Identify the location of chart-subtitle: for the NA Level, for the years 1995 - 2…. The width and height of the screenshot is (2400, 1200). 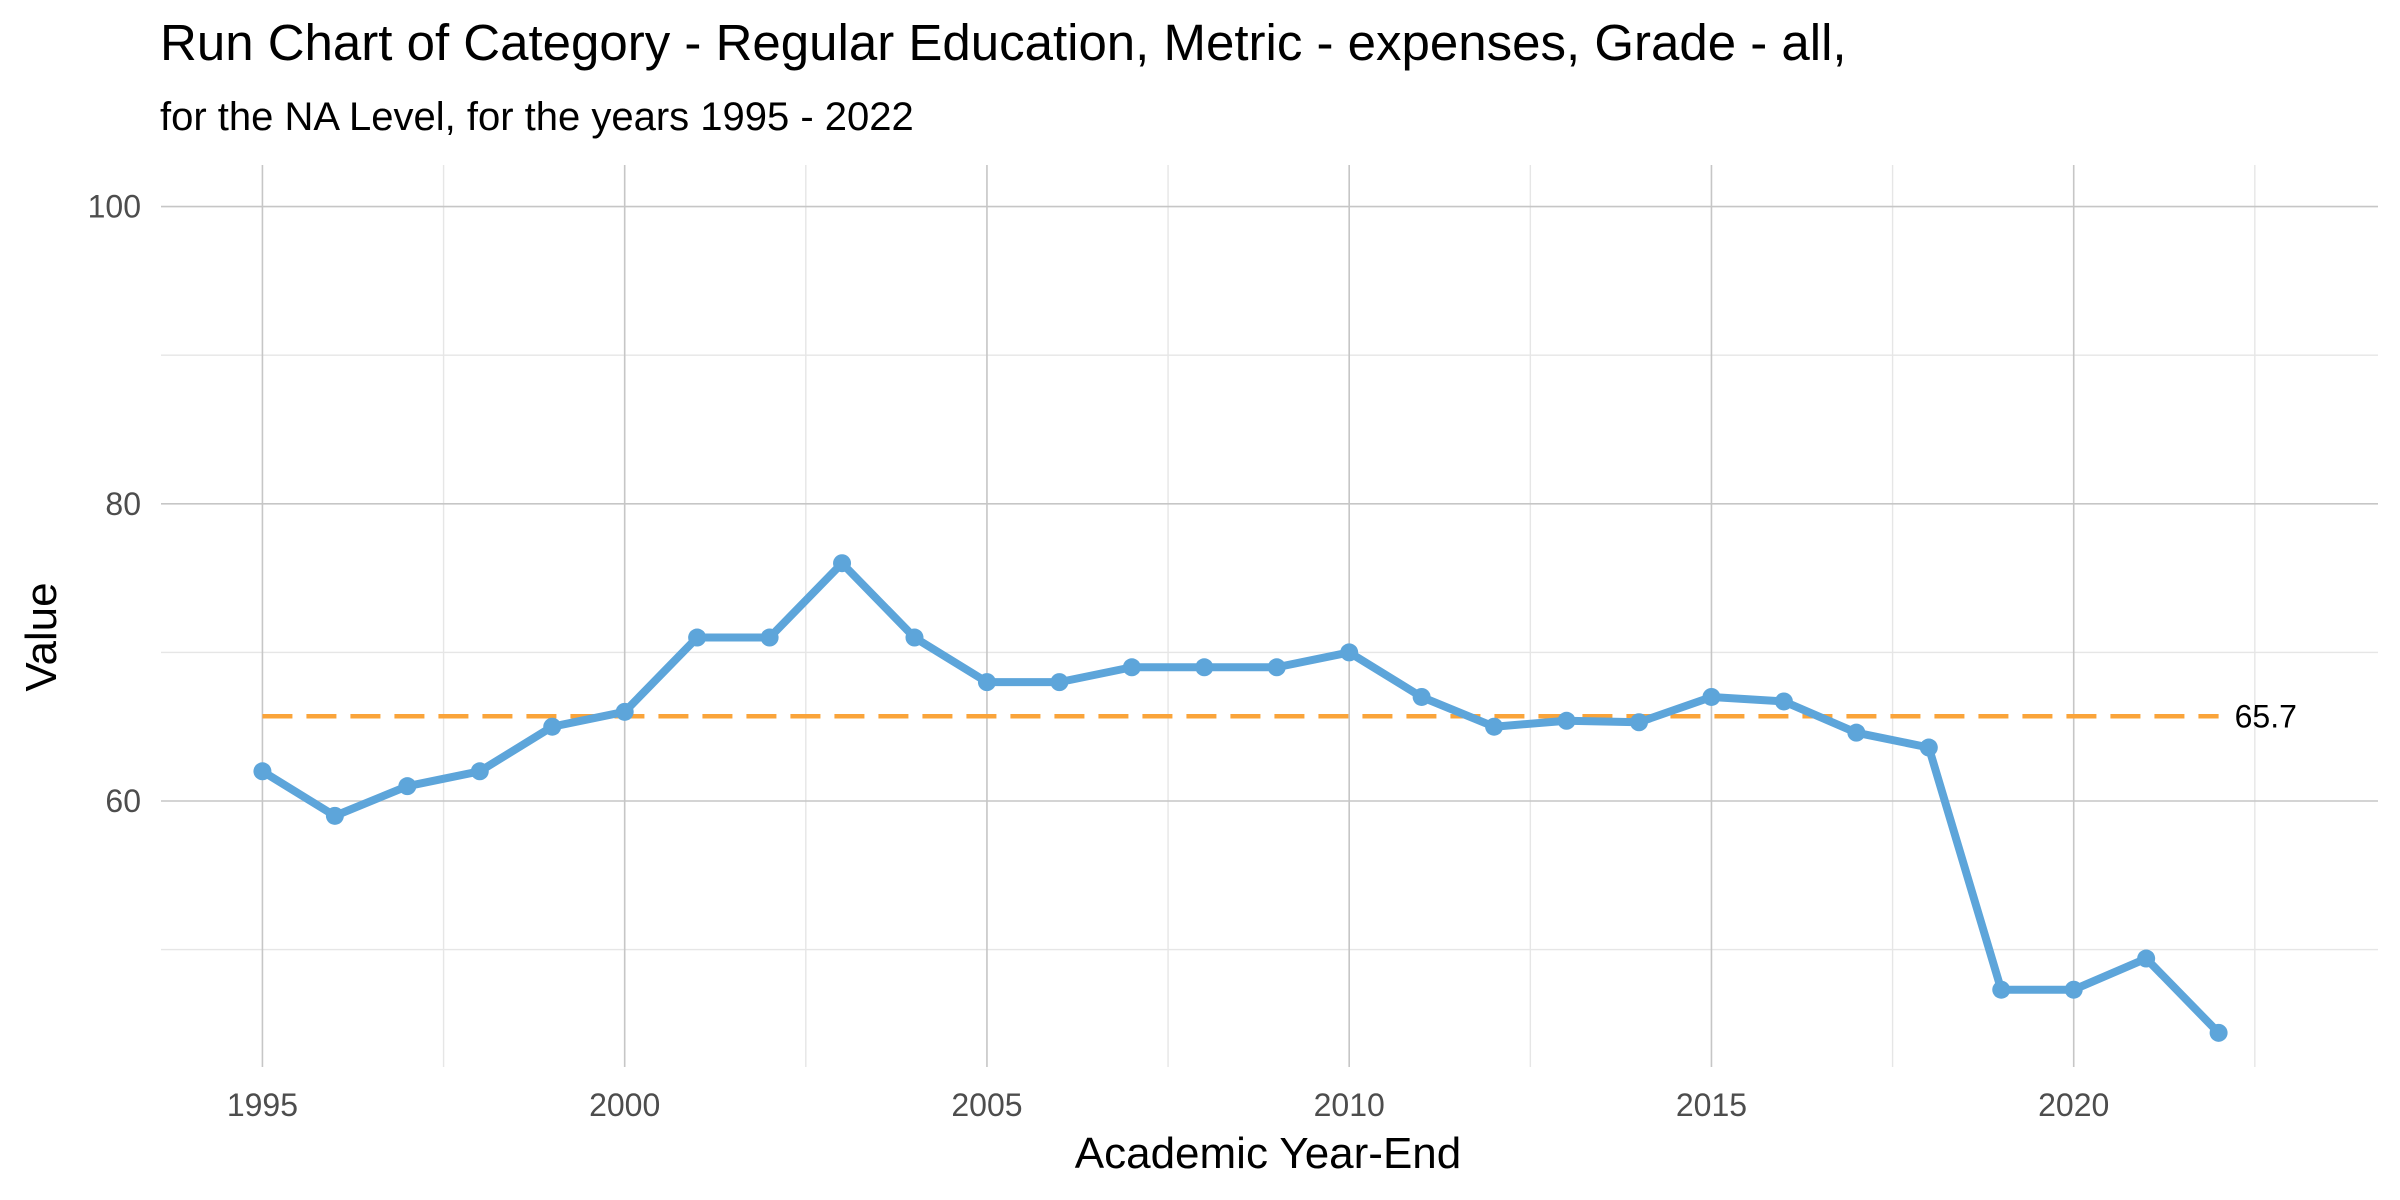
(537, 117).